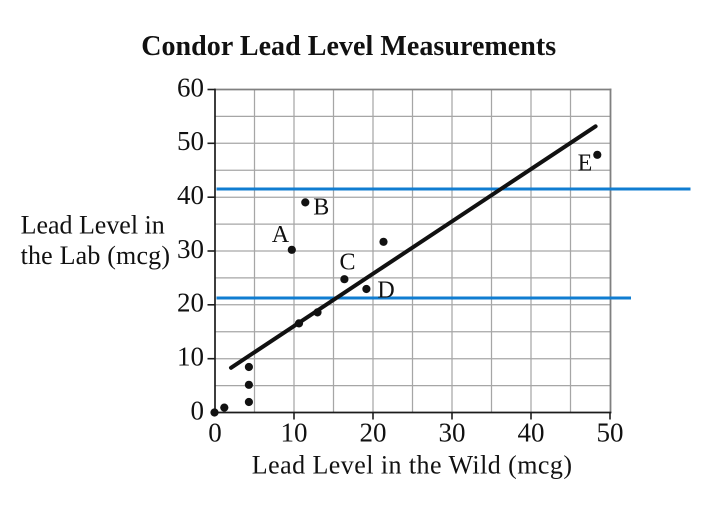 The height and width of the screenshot is (511, 718). Describe the element at coordinates (95, 255) in the screenshot. I see `svg-text: the Lab (mcg)` at that location.